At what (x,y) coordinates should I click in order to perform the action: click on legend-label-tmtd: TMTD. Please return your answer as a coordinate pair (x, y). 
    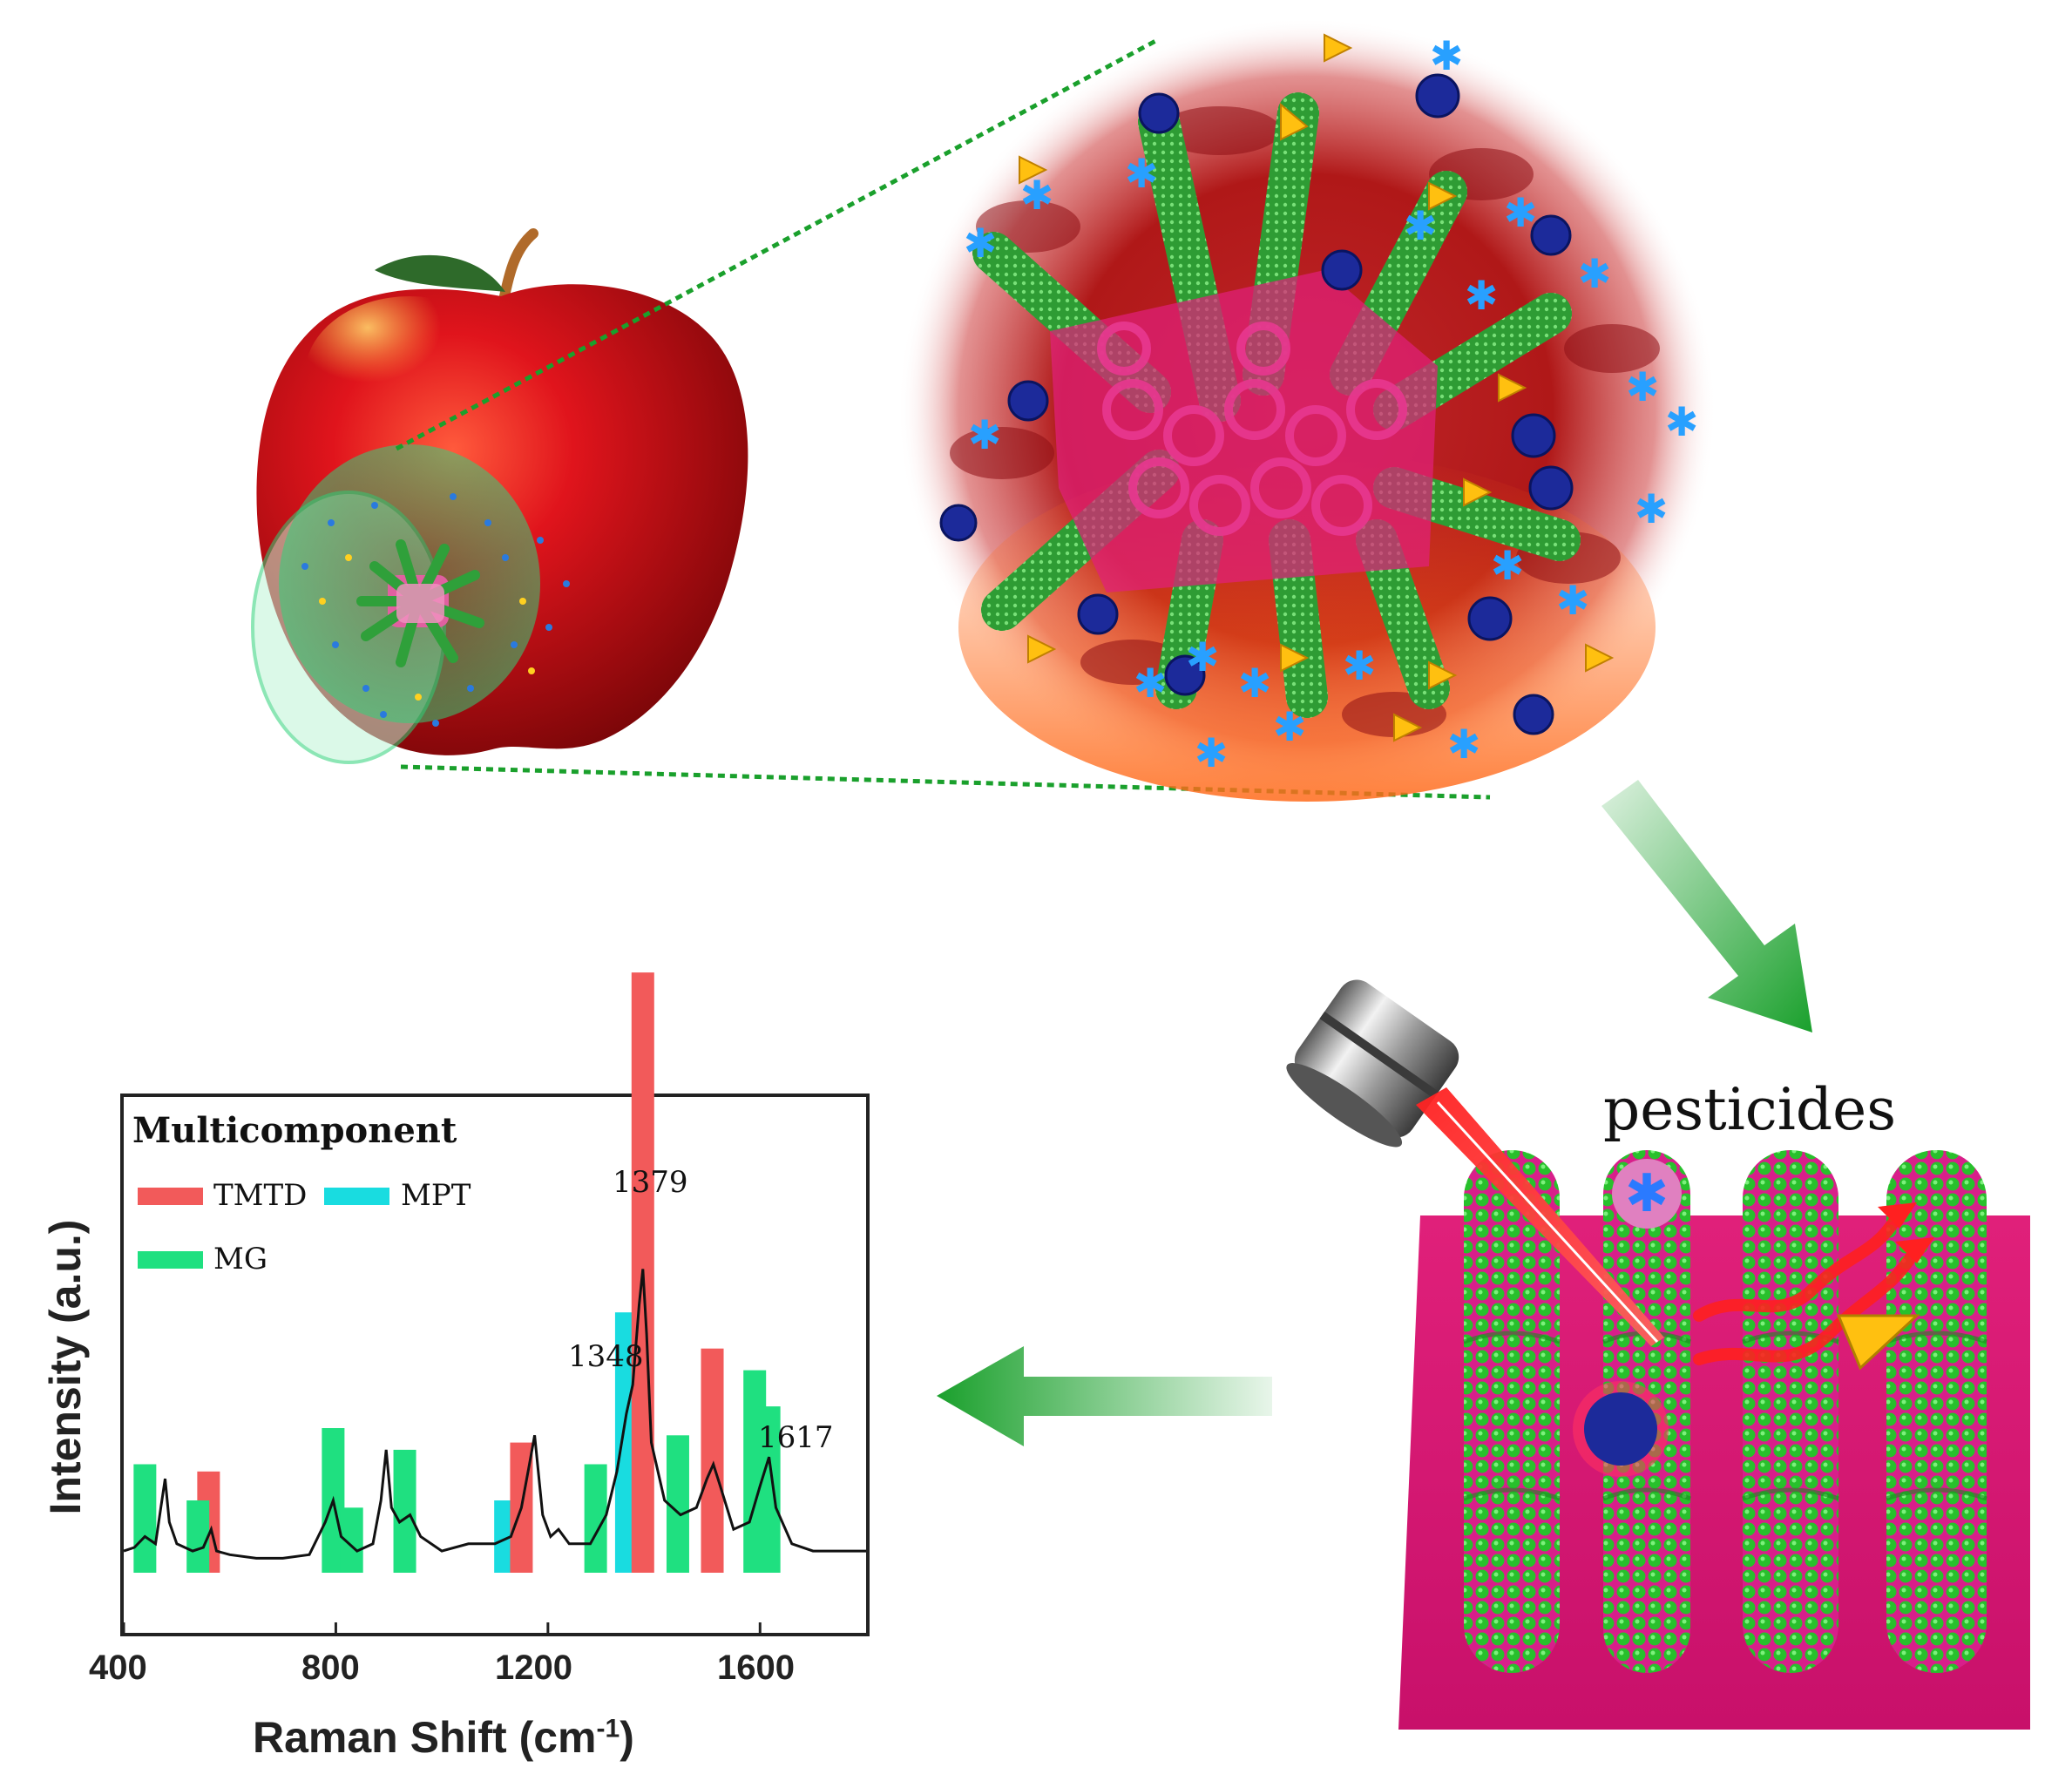
    Looking at the image, I should click on (260, 1195).